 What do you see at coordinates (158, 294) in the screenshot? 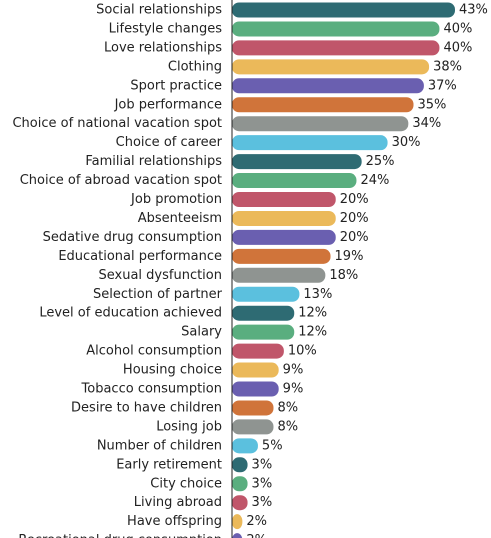
I see `category-label: Selection of partner` at bounding box center [158, 294].